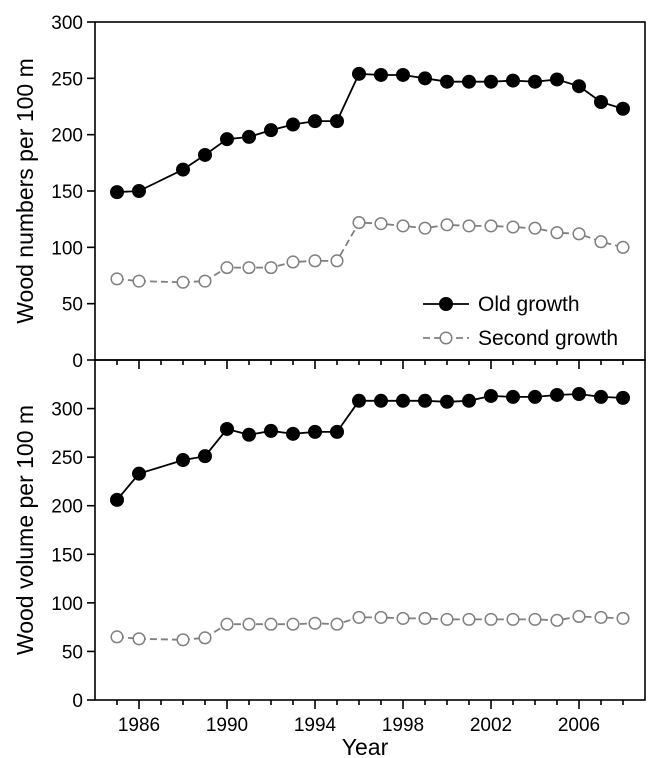  Describe the element at coordinates (227, 725) in the screenshot. I see `x-tick-label: 1990` at that location.